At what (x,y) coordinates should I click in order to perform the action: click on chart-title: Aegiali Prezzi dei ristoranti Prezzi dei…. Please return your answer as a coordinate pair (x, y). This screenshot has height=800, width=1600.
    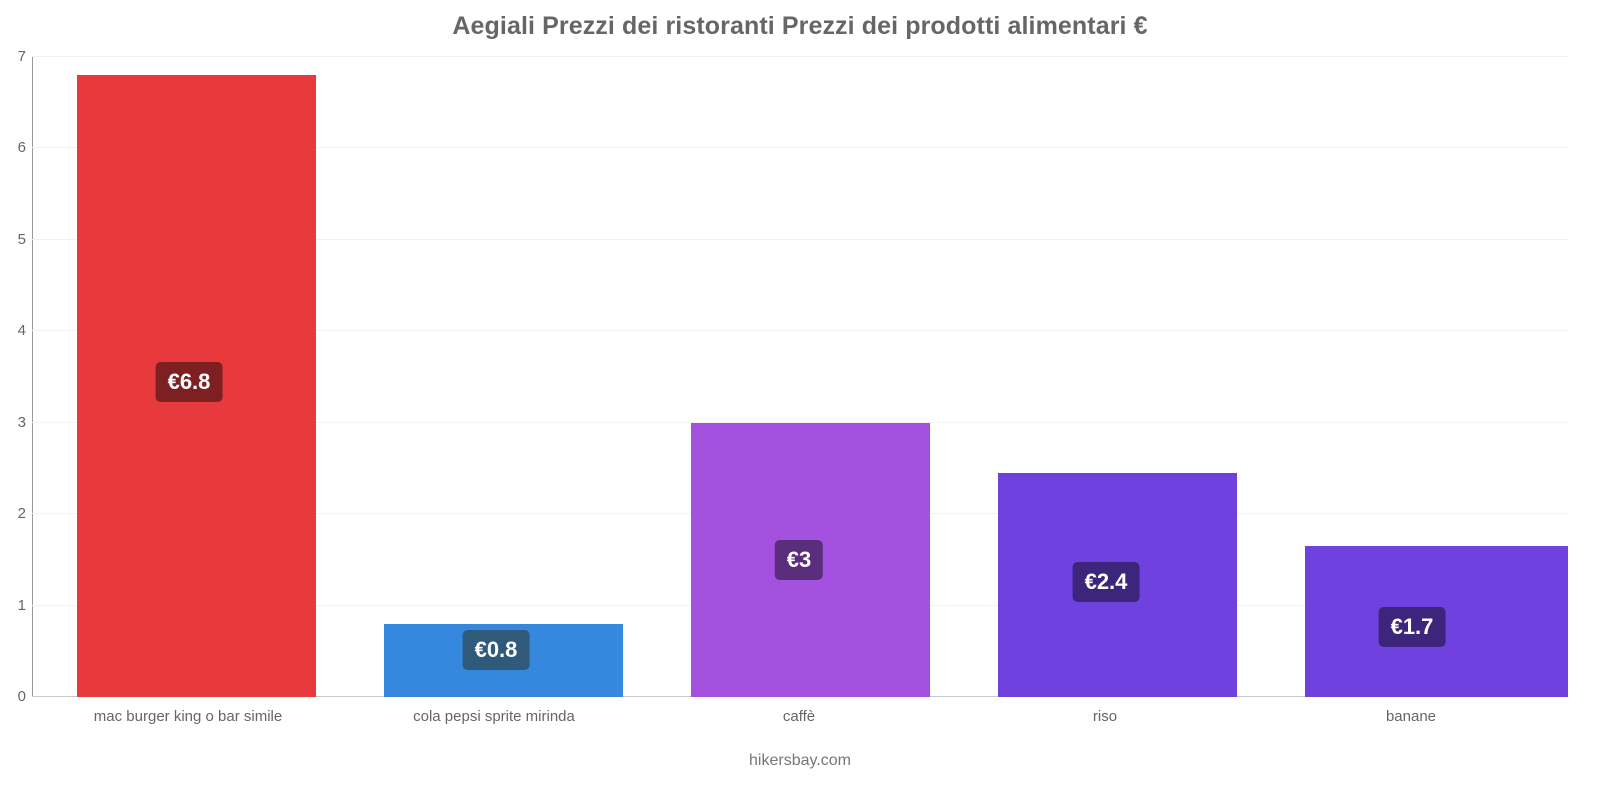
    Looking at the image, I should click on (800, 26).